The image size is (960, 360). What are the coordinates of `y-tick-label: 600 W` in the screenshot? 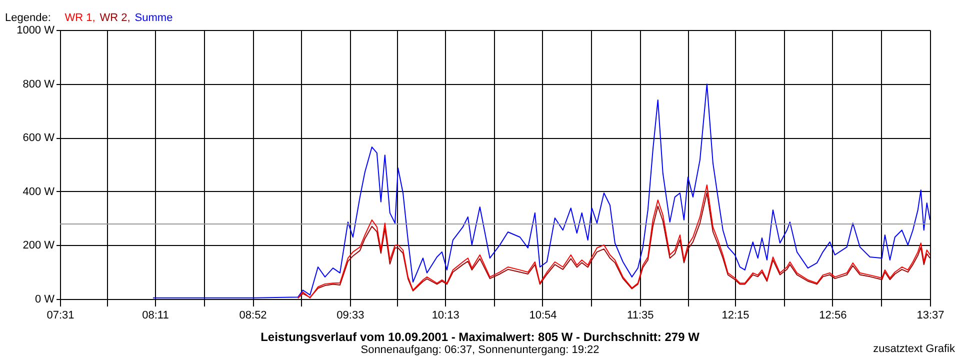 It's located at (39, 138).